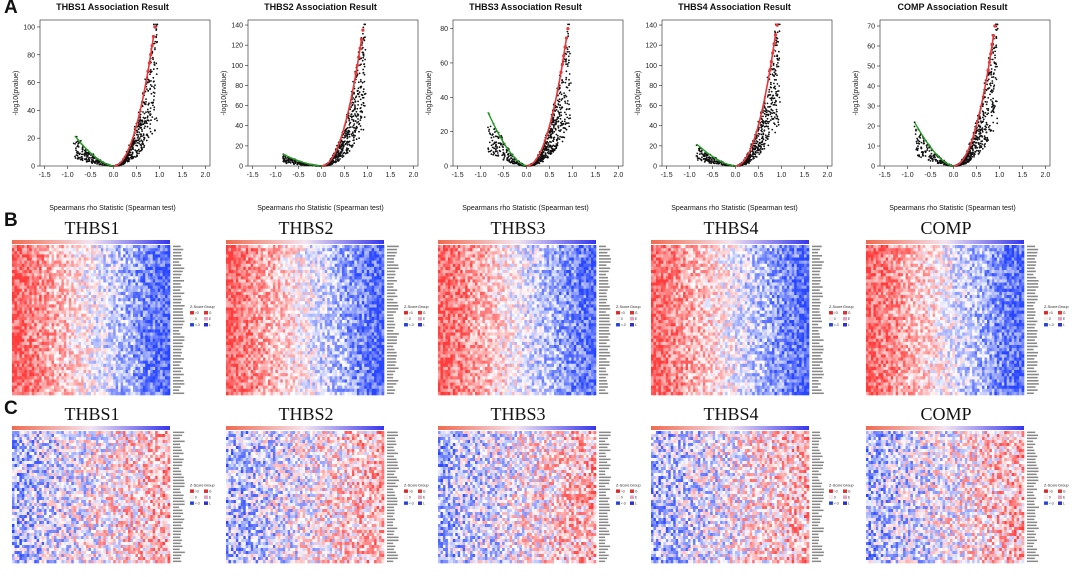 This screenshot has height=577, width=1079. What do you see at coordinates (333, 93) in the screenshot?
I see `plot-frame` at bounding box center [333, 93].